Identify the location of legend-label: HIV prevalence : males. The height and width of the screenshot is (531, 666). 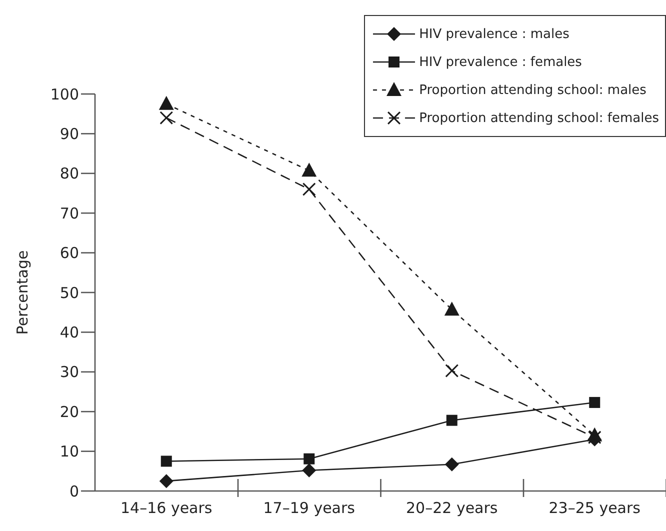
(494, 34).